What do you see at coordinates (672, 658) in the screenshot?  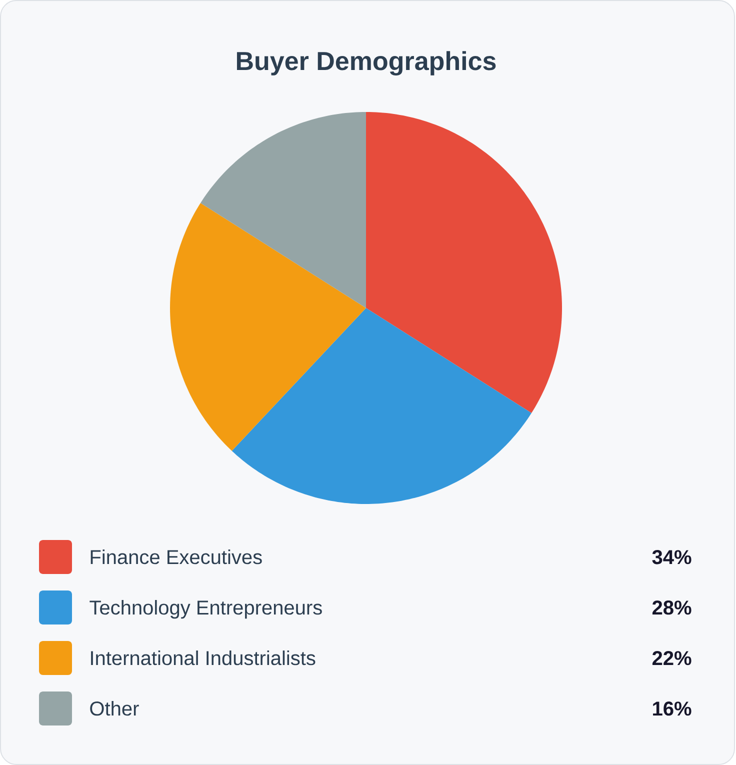 I see `data-label: 22%` at bounding box center [672, 658].